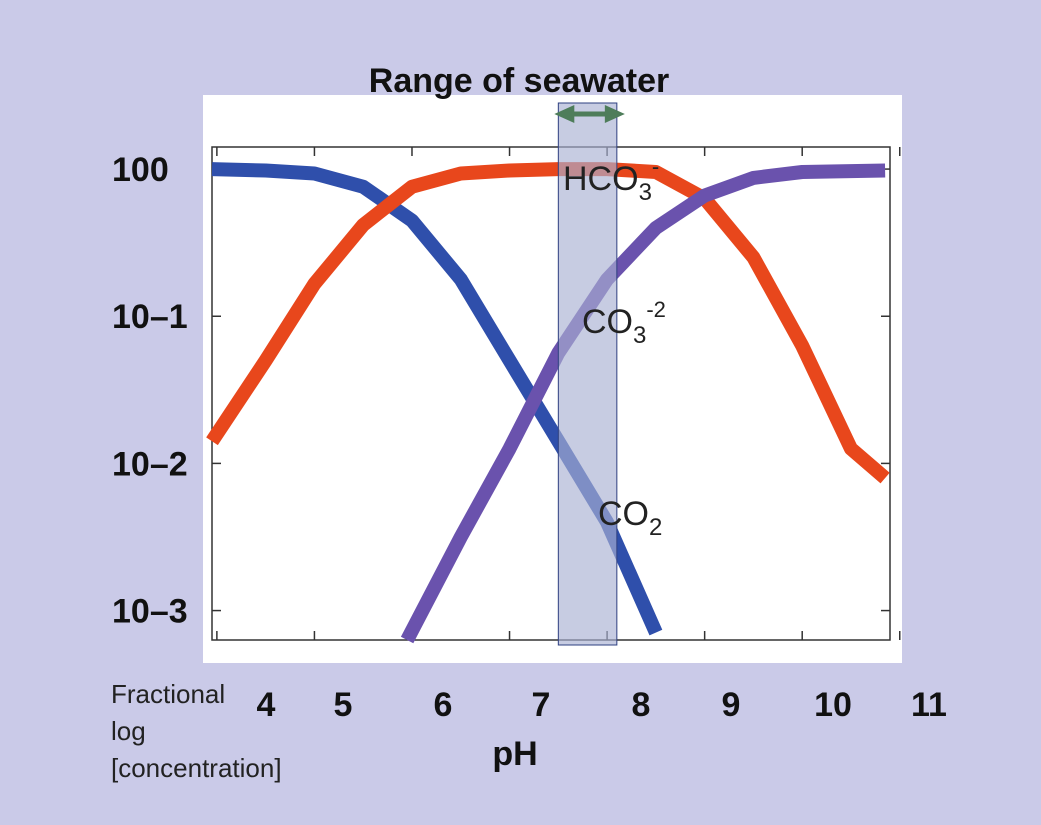 The width and height of the screenshot is (1041, 825). I want to click on annotation-line: Fractional, so click(168, 694).